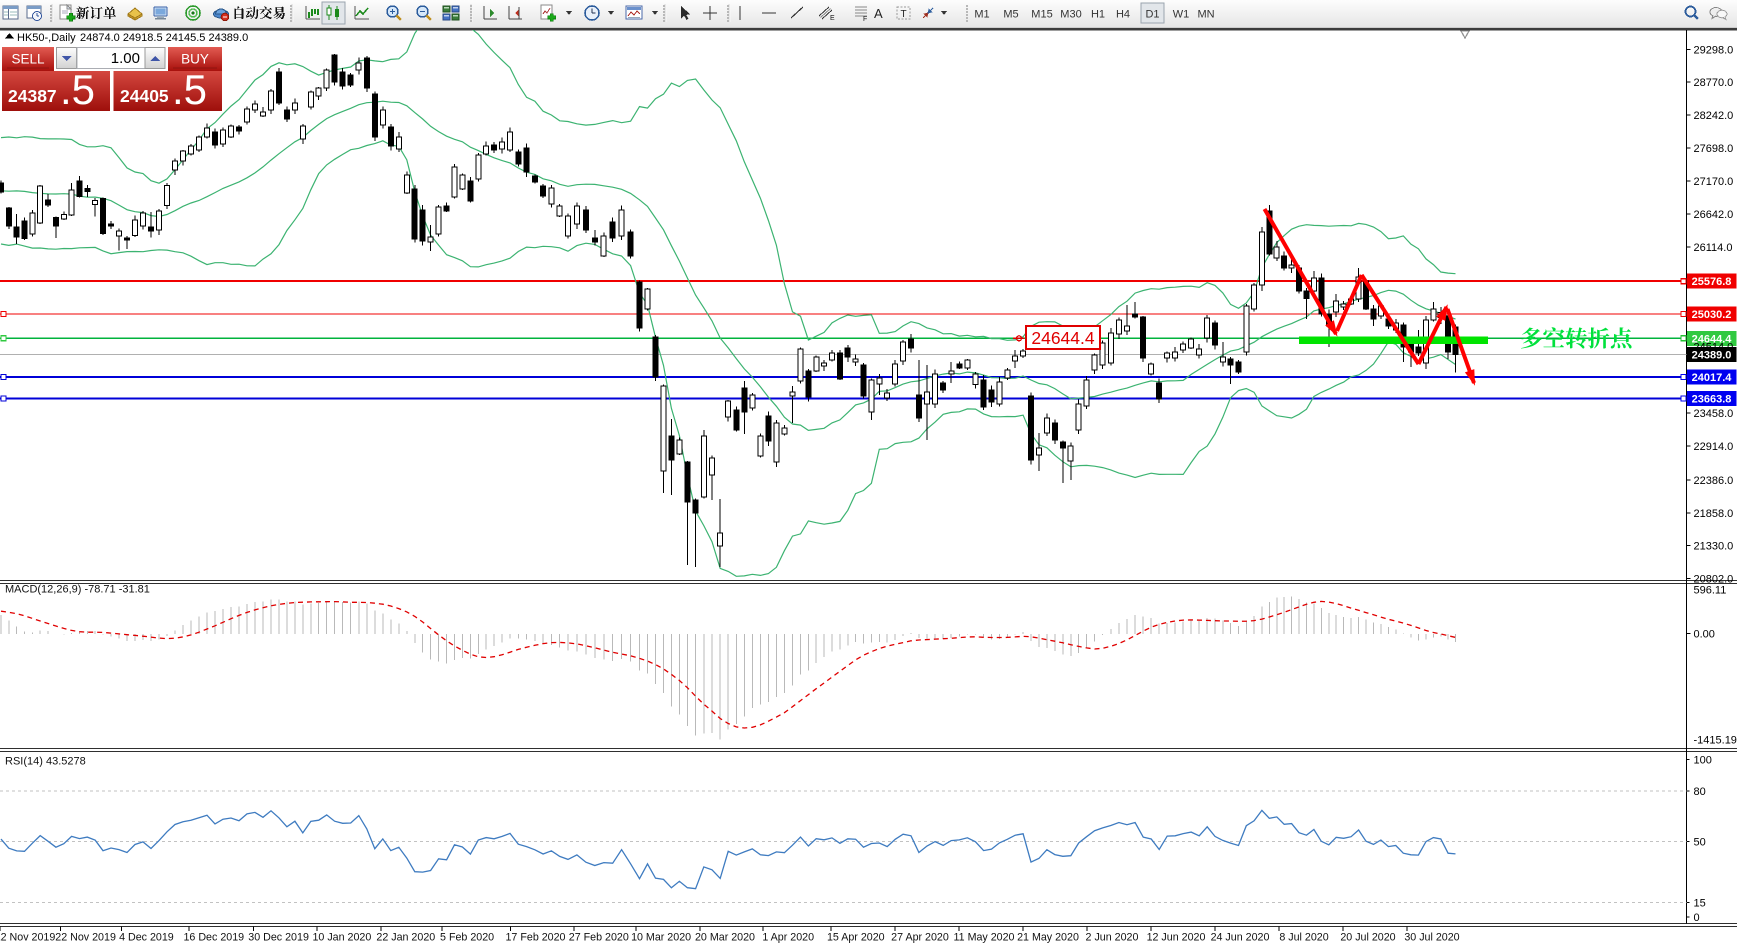  What do you see at coordinates (213, 938) in the screenshot?
I see `svg-text: 16 Dec 2019` at bounding box center [213, 938].